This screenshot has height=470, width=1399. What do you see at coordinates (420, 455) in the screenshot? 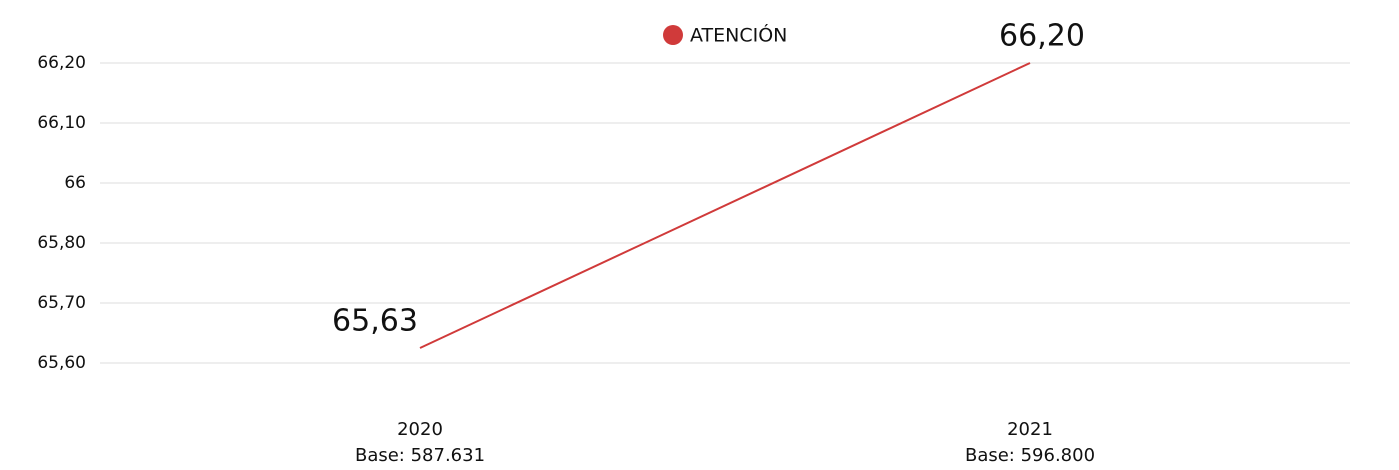
I see `x-tick-sublabel: Base: 587.631` at bounding box center [420, 455].